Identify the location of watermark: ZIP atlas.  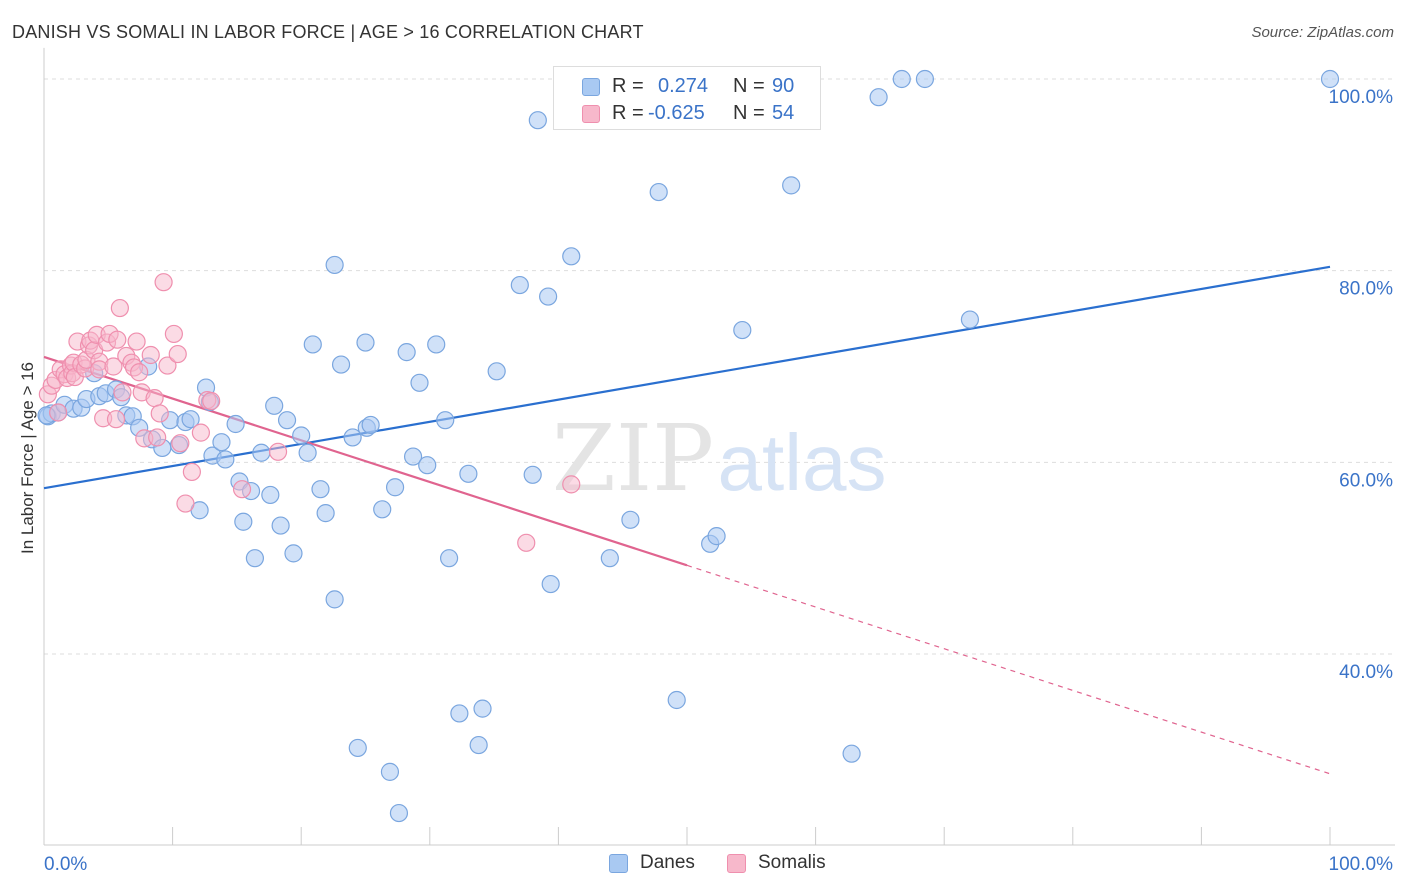
(719, 458).